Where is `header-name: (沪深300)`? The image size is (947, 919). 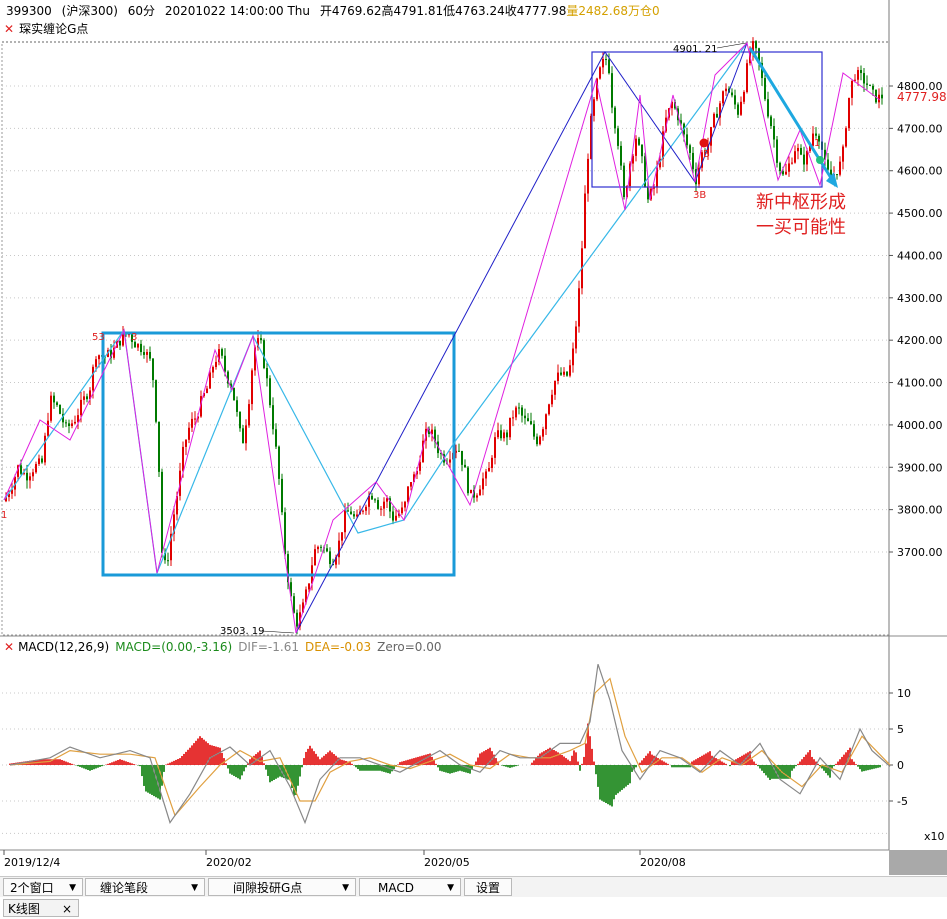
header-name: (沪深300) is located at coordinates (89, 11).